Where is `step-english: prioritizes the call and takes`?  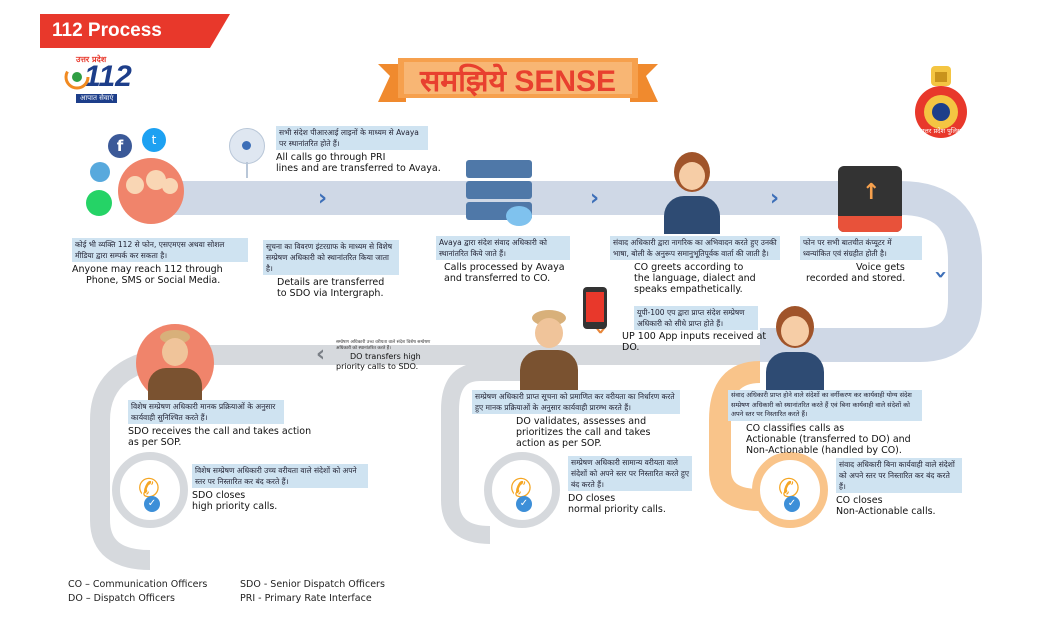 step-english: prioritizes the call and takes is located at coordinates (583, 432).